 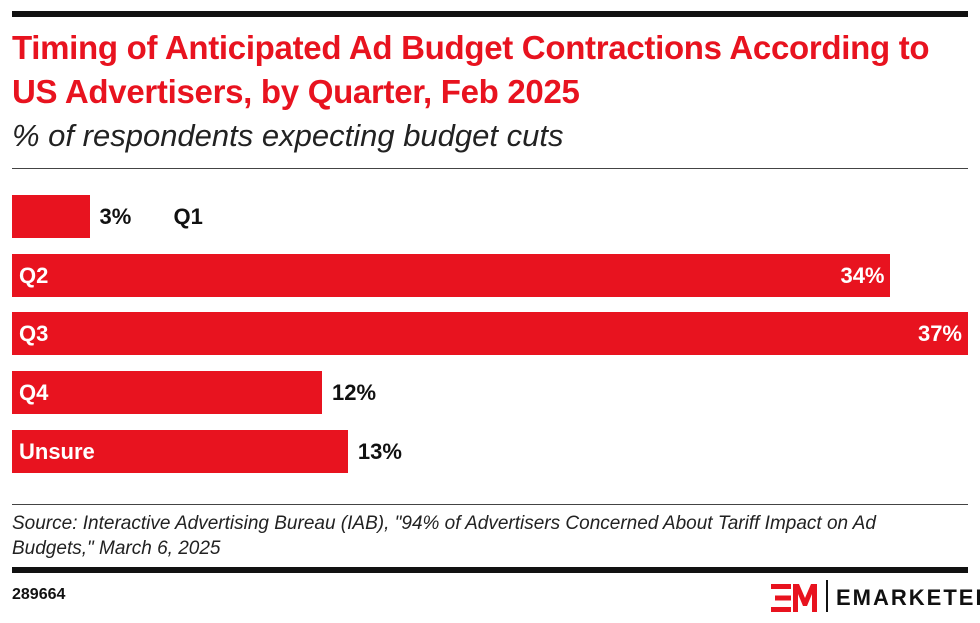 I want to click on category-label: Q1, so click(x=188, y=216).